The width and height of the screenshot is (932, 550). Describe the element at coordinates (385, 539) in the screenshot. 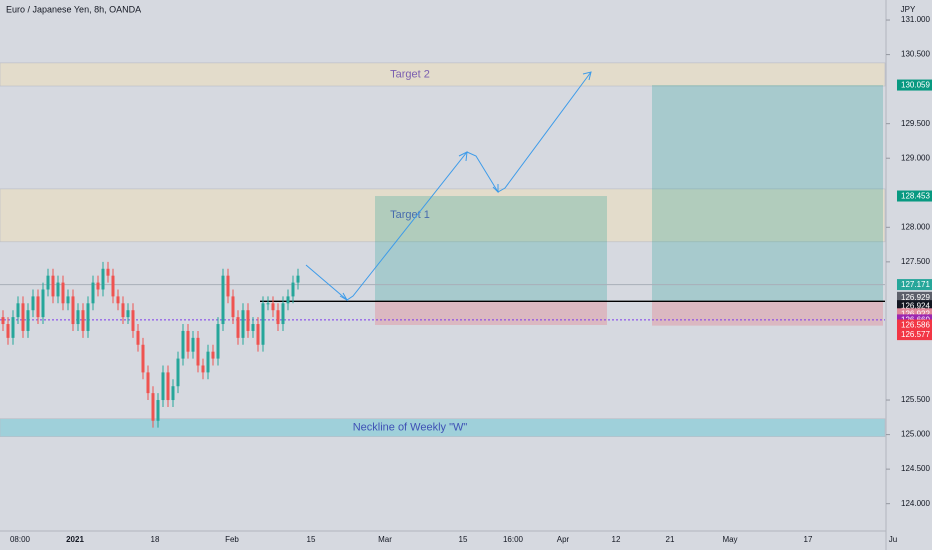

I see `x-tick-label: Mar` at that location.